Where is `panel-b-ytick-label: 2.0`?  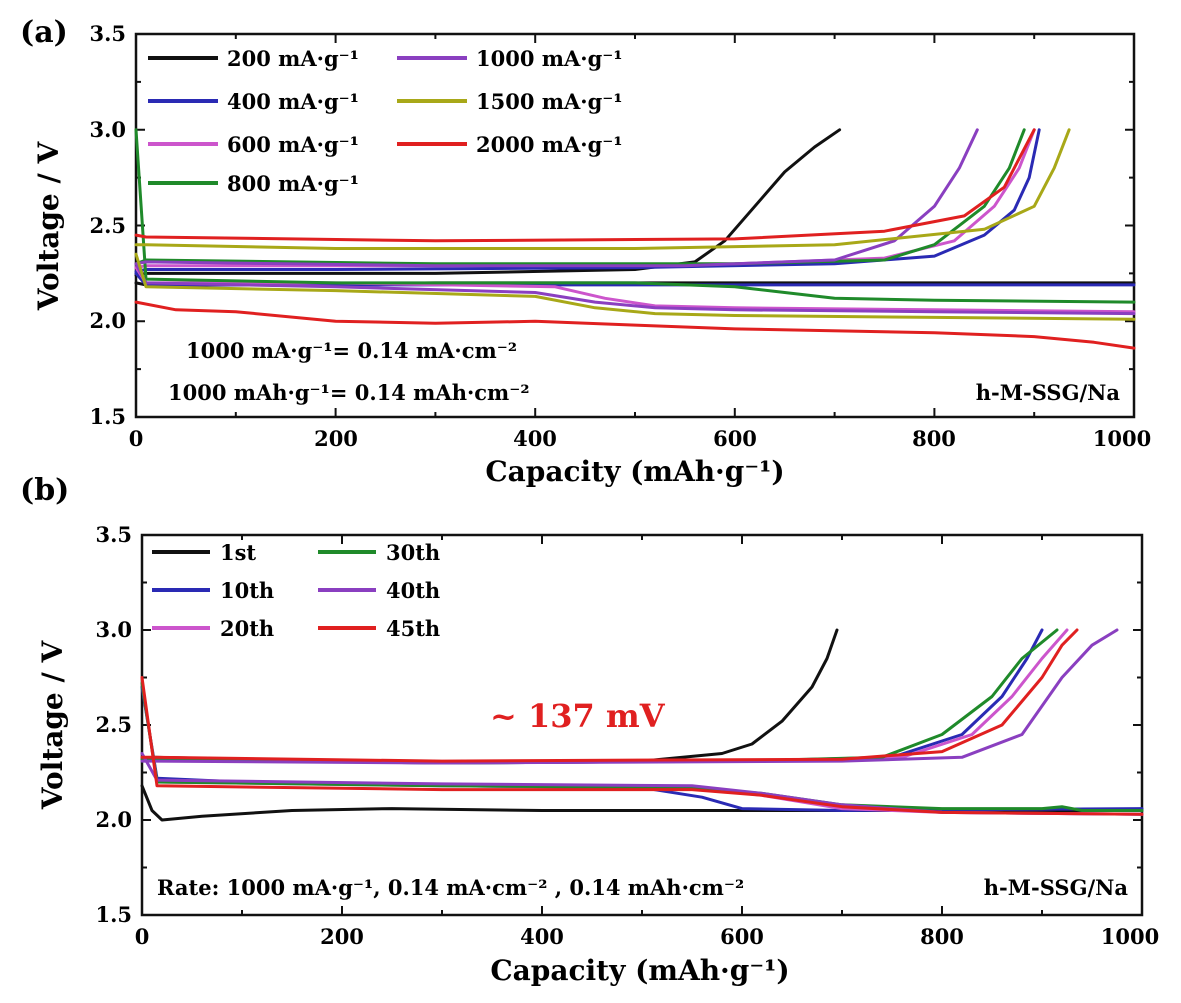 panel-b-ytick-label: 2.0 is located at coordinates (113, 819).